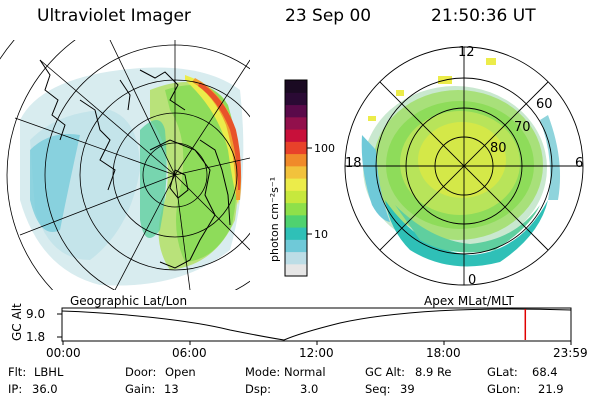 This screenshot has width=600, height=400. I want to click on info-dsp-value: 3.0, so click(309, 389).